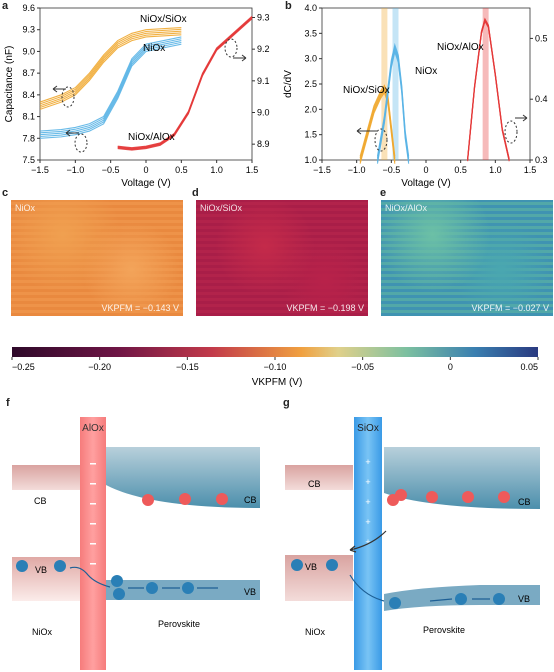 The height and width of the screenshot is (672, 554). I want to click on g-hole-flow-arrows, so click(459, 600).